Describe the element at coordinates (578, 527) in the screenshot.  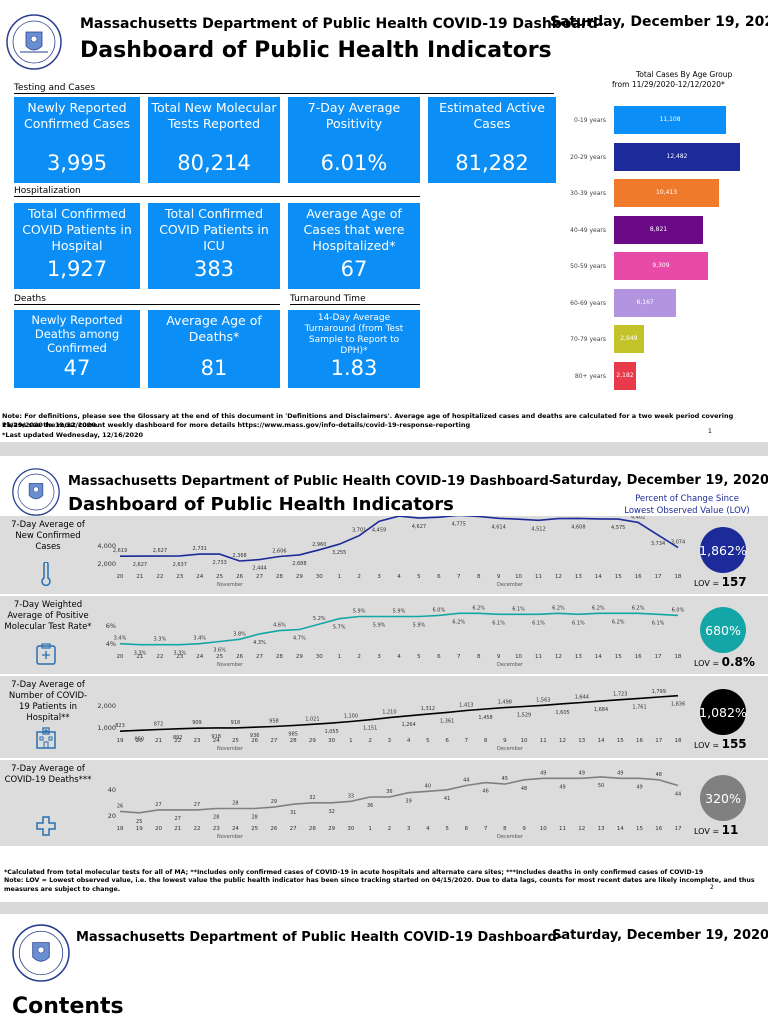
I see `data-point-label: 4,608` at that location.